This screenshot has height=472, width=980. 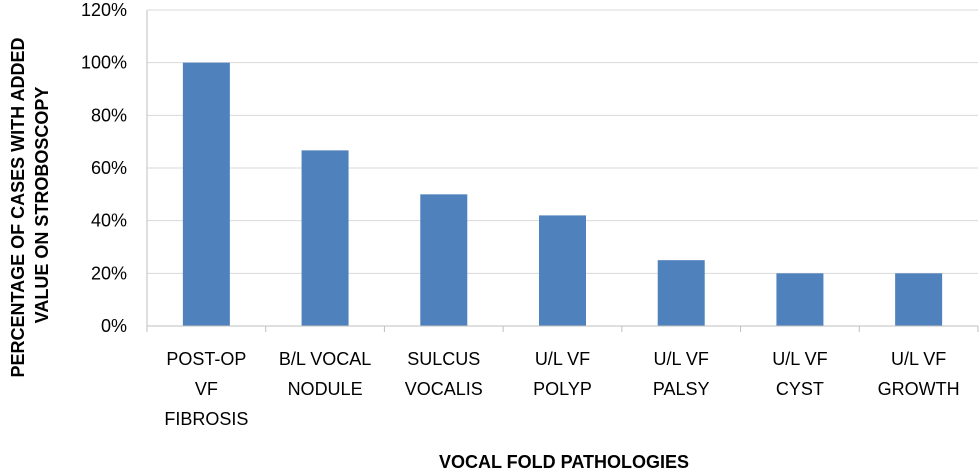 What do you see at coordinates (18, 208) in the screenshot?
I see `y-axis-title-line-1: PERCENTAGE OF CASES WITH ADDED` at bounding box center [18, 208].